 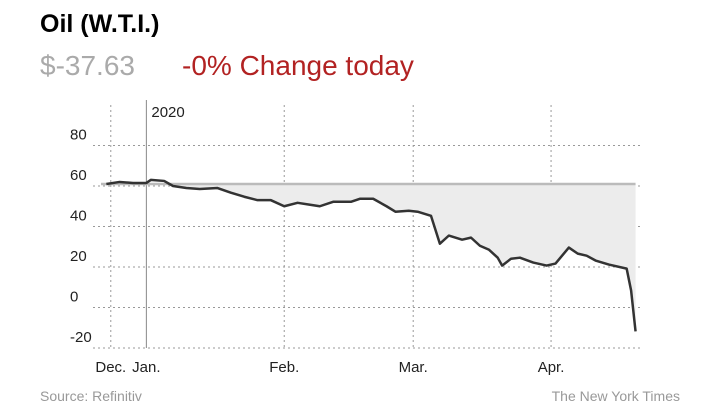 What do you see at coordinates (110, 367) in the screenshot?
I see `x-tick-label: Dec.` at bounding box center [110, 367].